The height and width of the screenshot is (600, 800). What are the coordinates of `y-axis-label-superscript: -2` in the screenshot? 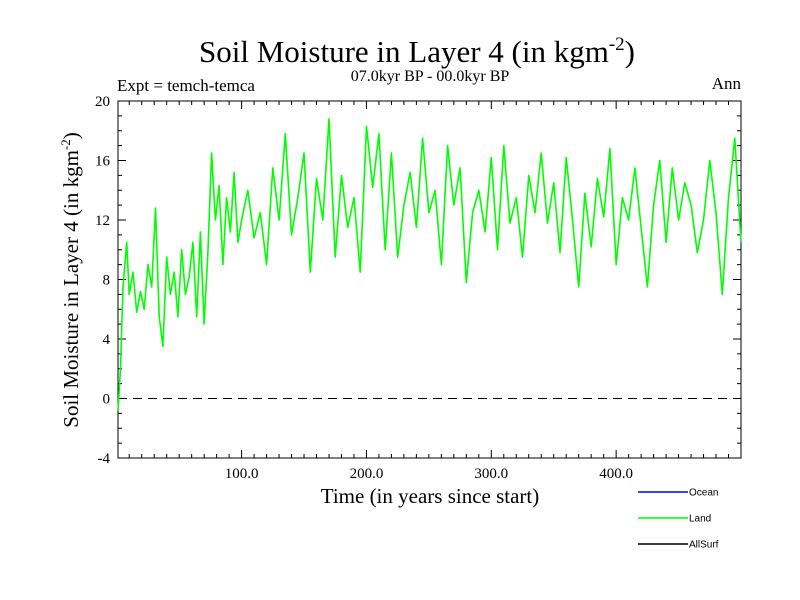 It's located at (65, 144).